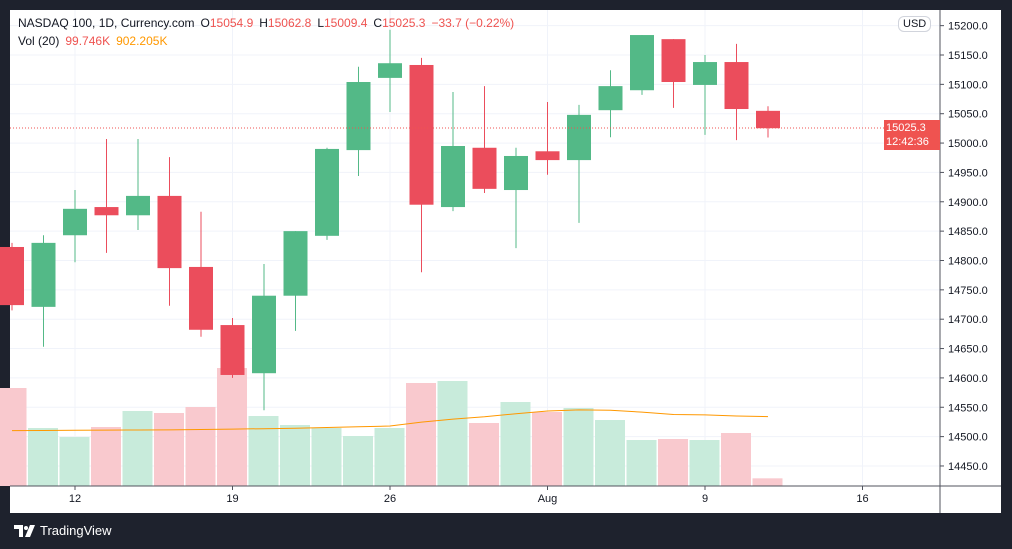 This screenshot has width=1012, height=549. What do you see at coordinates (289, 23) in the screenshot?
I see `high-value: 15062.8` at bounding box center [289, 23].